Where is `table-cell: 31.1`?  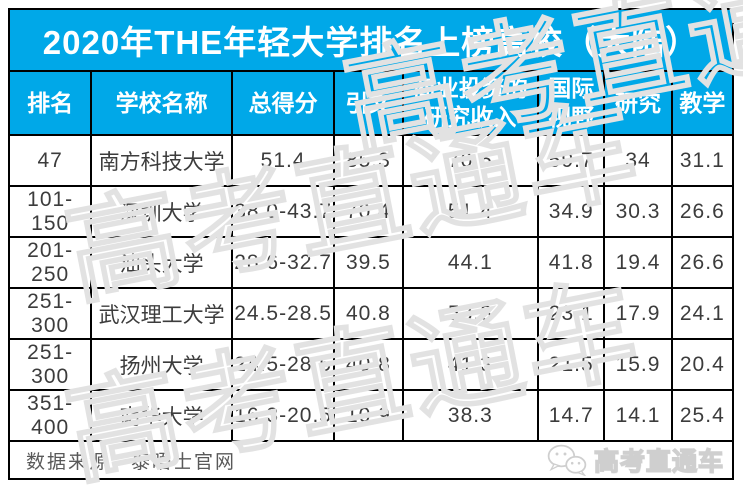
table-cell: 31.1 is located at coordinates (702, 160).